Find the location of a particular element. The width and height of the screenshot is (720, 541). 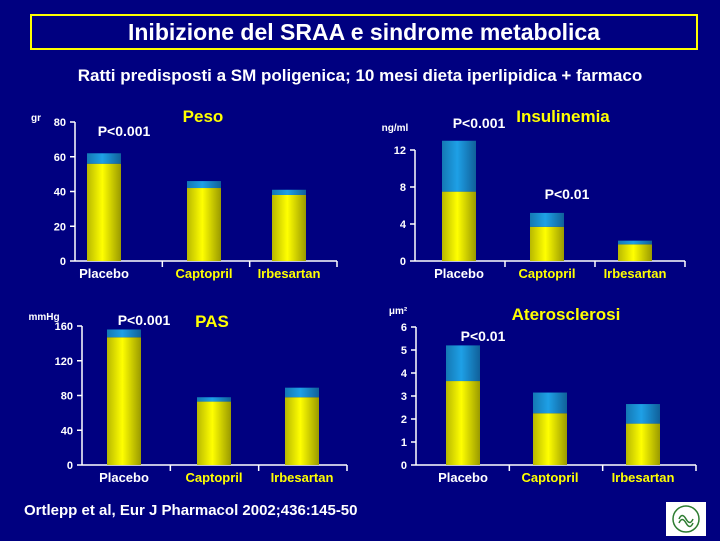

y-tick-label: 6 is located at coordinates (404, 328).